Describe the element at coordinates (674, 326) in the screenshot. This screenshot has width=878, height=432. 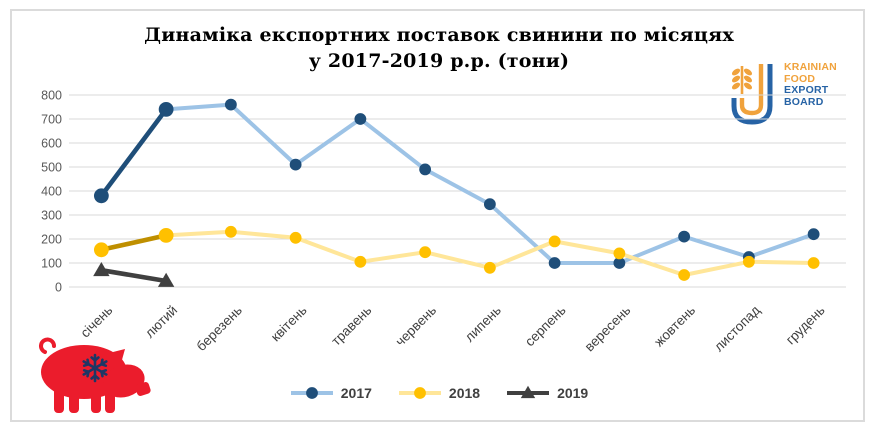
I see `x-axis-tick-label-10: жовтень` at that location.